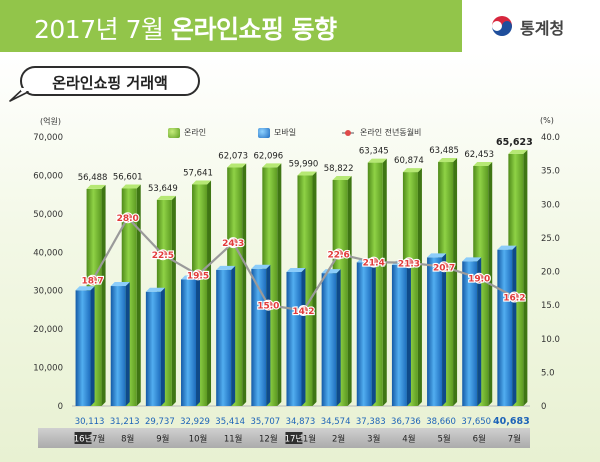  Describe the element at coordinates (550, 239) in the screenshot. I see `y2-tick-label: 25.0` at that location.